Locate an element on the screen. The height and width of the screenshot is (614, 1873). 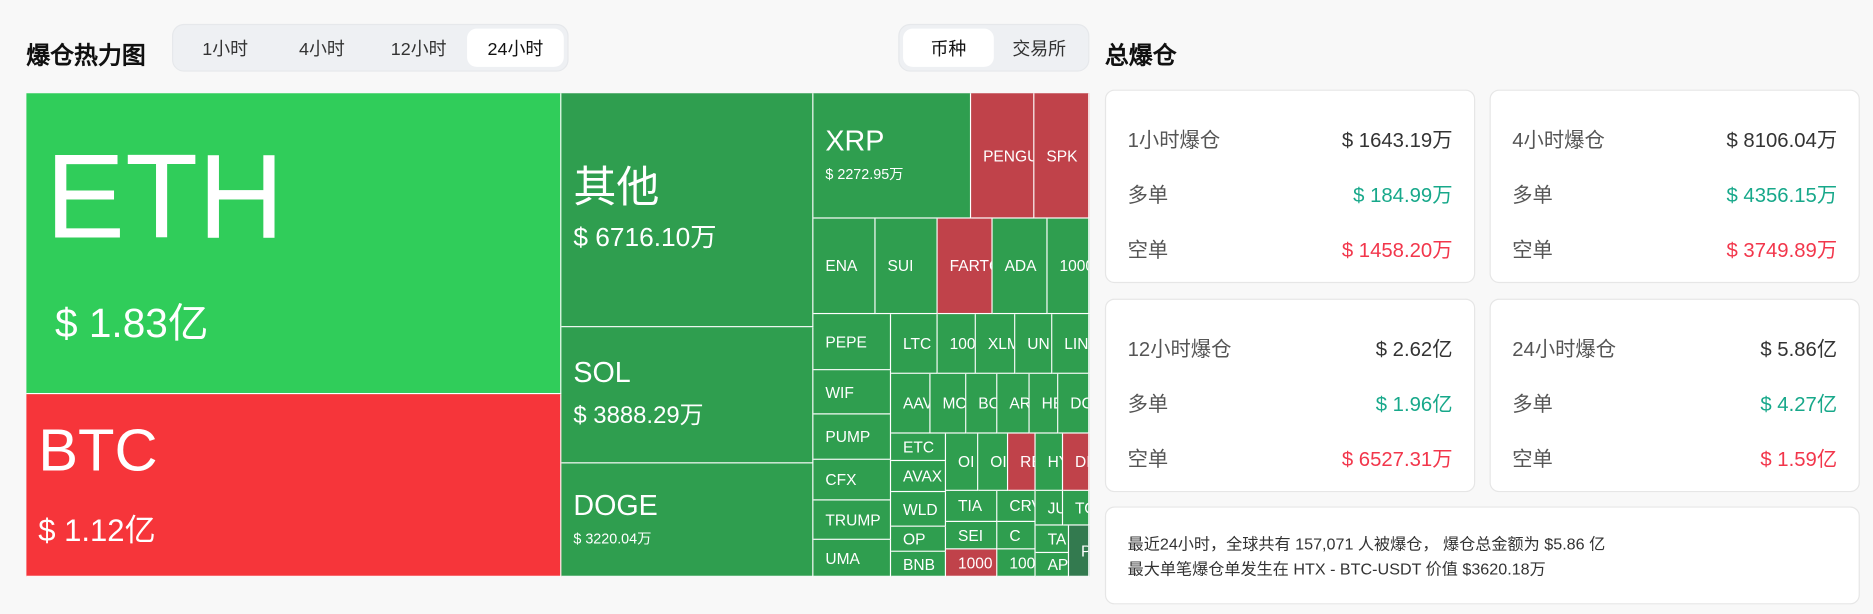
treemap-cell-etc: ETC is located at coordinates (919, 447).